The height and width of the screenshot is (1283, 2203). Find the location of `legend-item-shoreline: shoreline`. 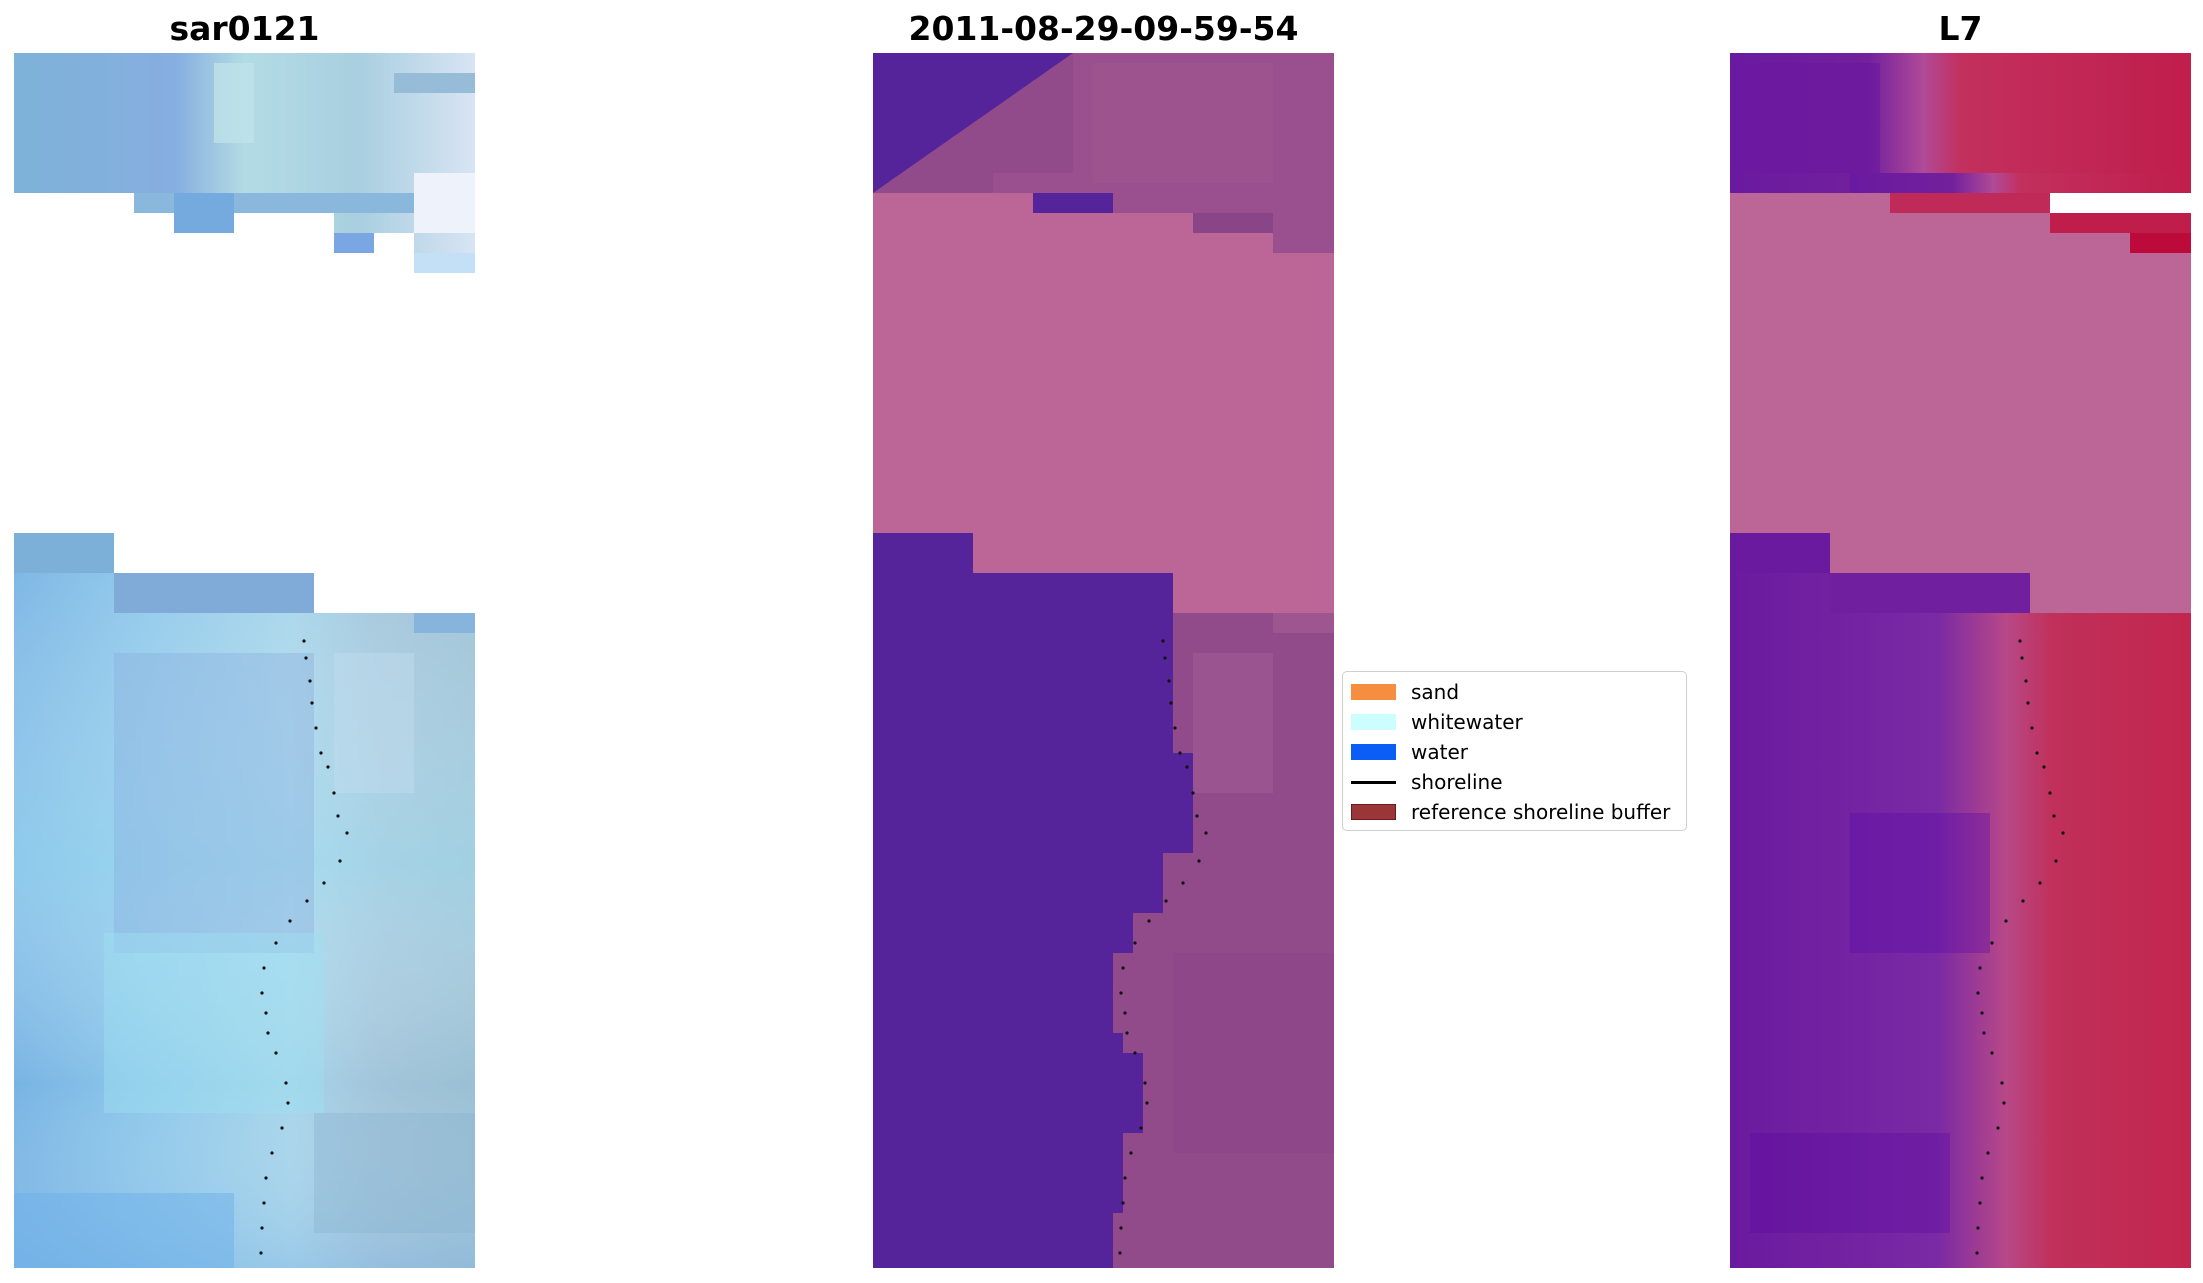

legend-item-shoreline: shoreline is located at coordinates (1514, 782).